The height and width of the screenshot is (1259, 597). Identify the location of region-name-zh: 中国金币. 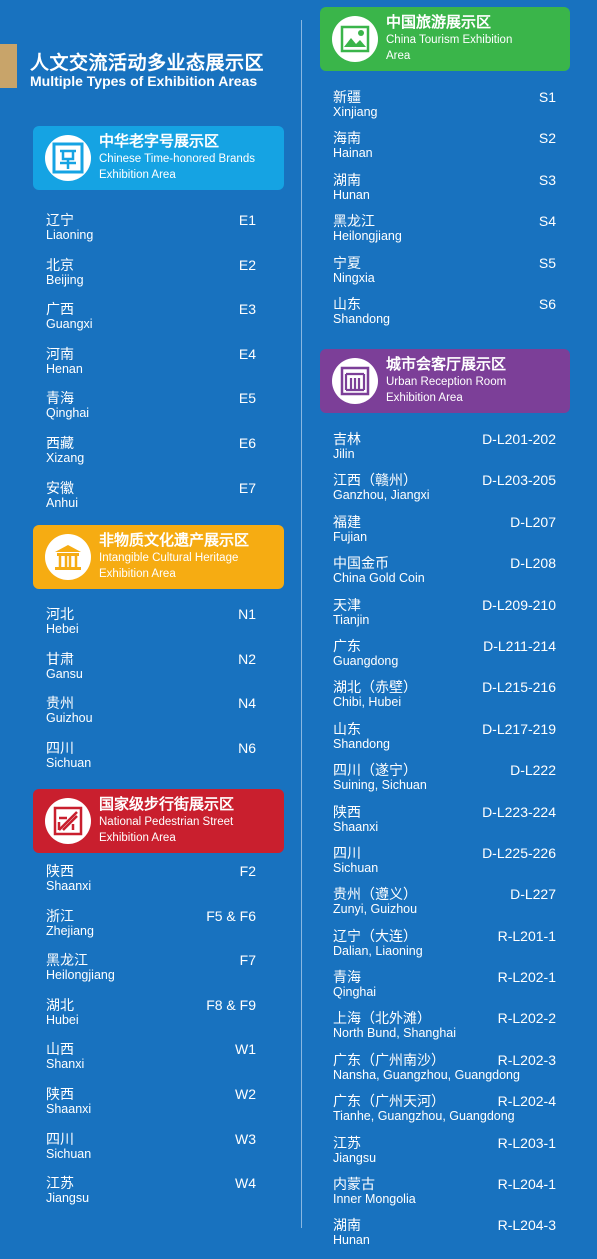
(361, 563).